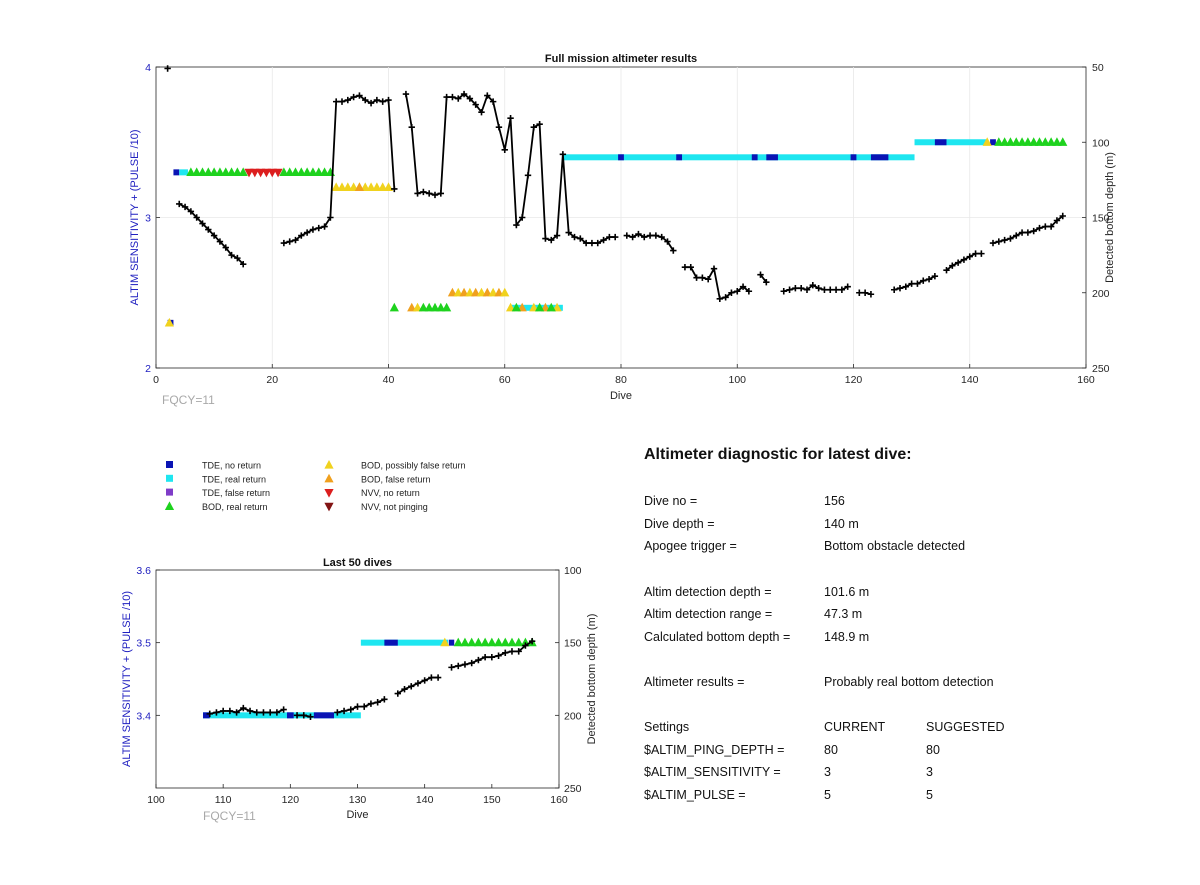 This screenshot has height=885, width=1200. What do you see at coordinates (841, 523) in the screenshot?
I see `dive-depth-value: 140 m` at bounding box center [841, 523].